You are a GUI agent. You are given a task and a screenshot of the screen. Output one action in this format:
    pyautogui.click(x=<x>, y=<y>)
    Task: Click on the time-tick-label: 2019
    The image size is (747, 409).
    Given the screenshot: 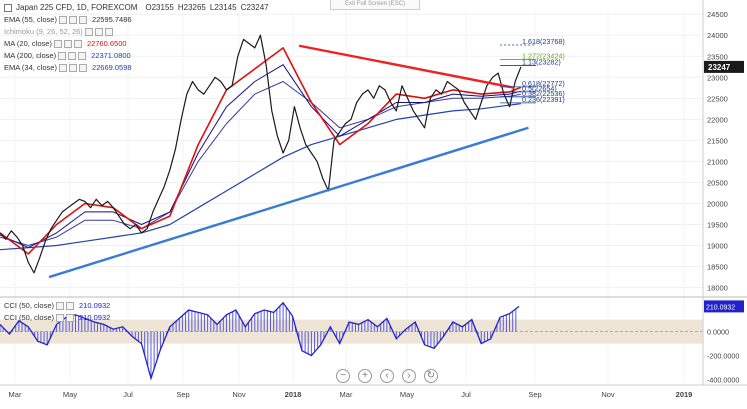 What is the action you would take?
    pyautogui.click(x=684, y=394)
    